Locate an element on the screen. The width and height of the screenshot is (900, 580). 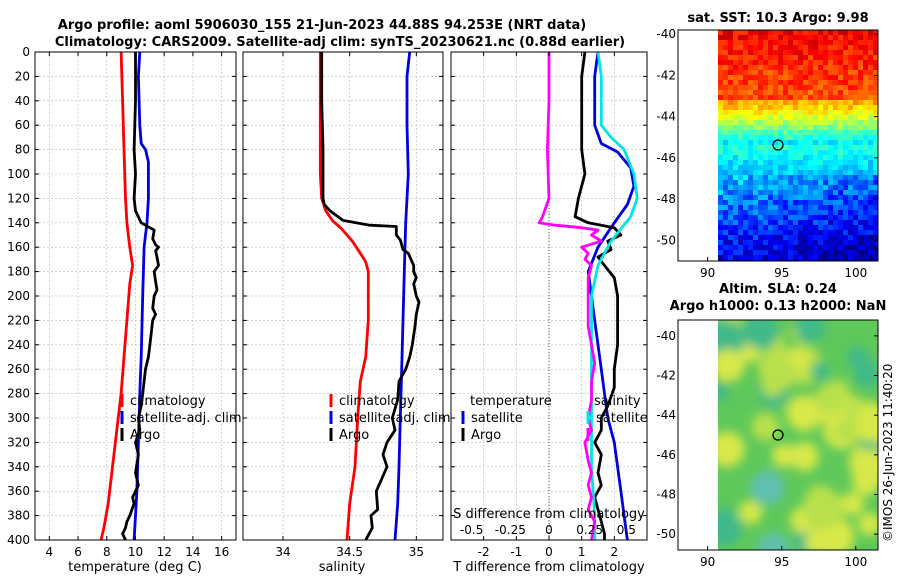
y-tick-label: 400 is located at coordinates (18, 540).